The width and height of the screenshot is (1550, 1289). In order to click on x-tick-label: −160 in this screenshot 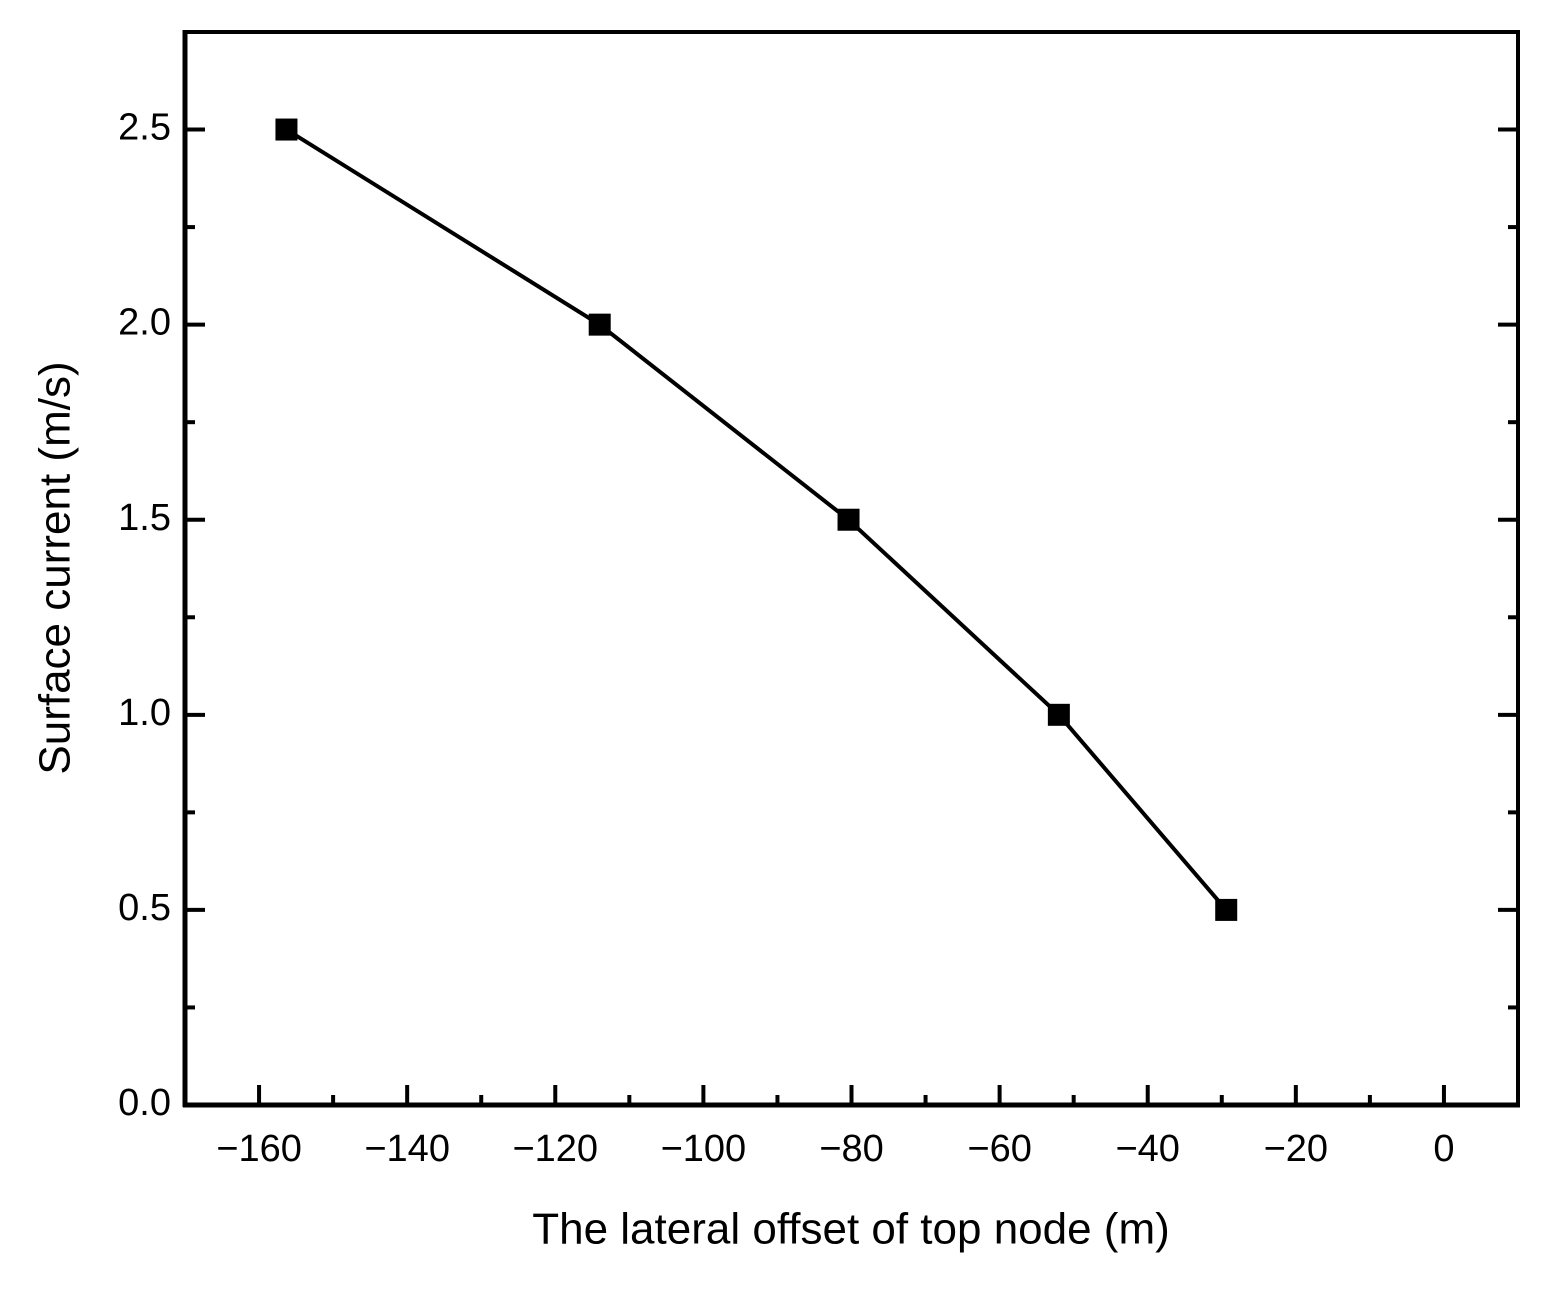, I will do `click(259, 1149)`.